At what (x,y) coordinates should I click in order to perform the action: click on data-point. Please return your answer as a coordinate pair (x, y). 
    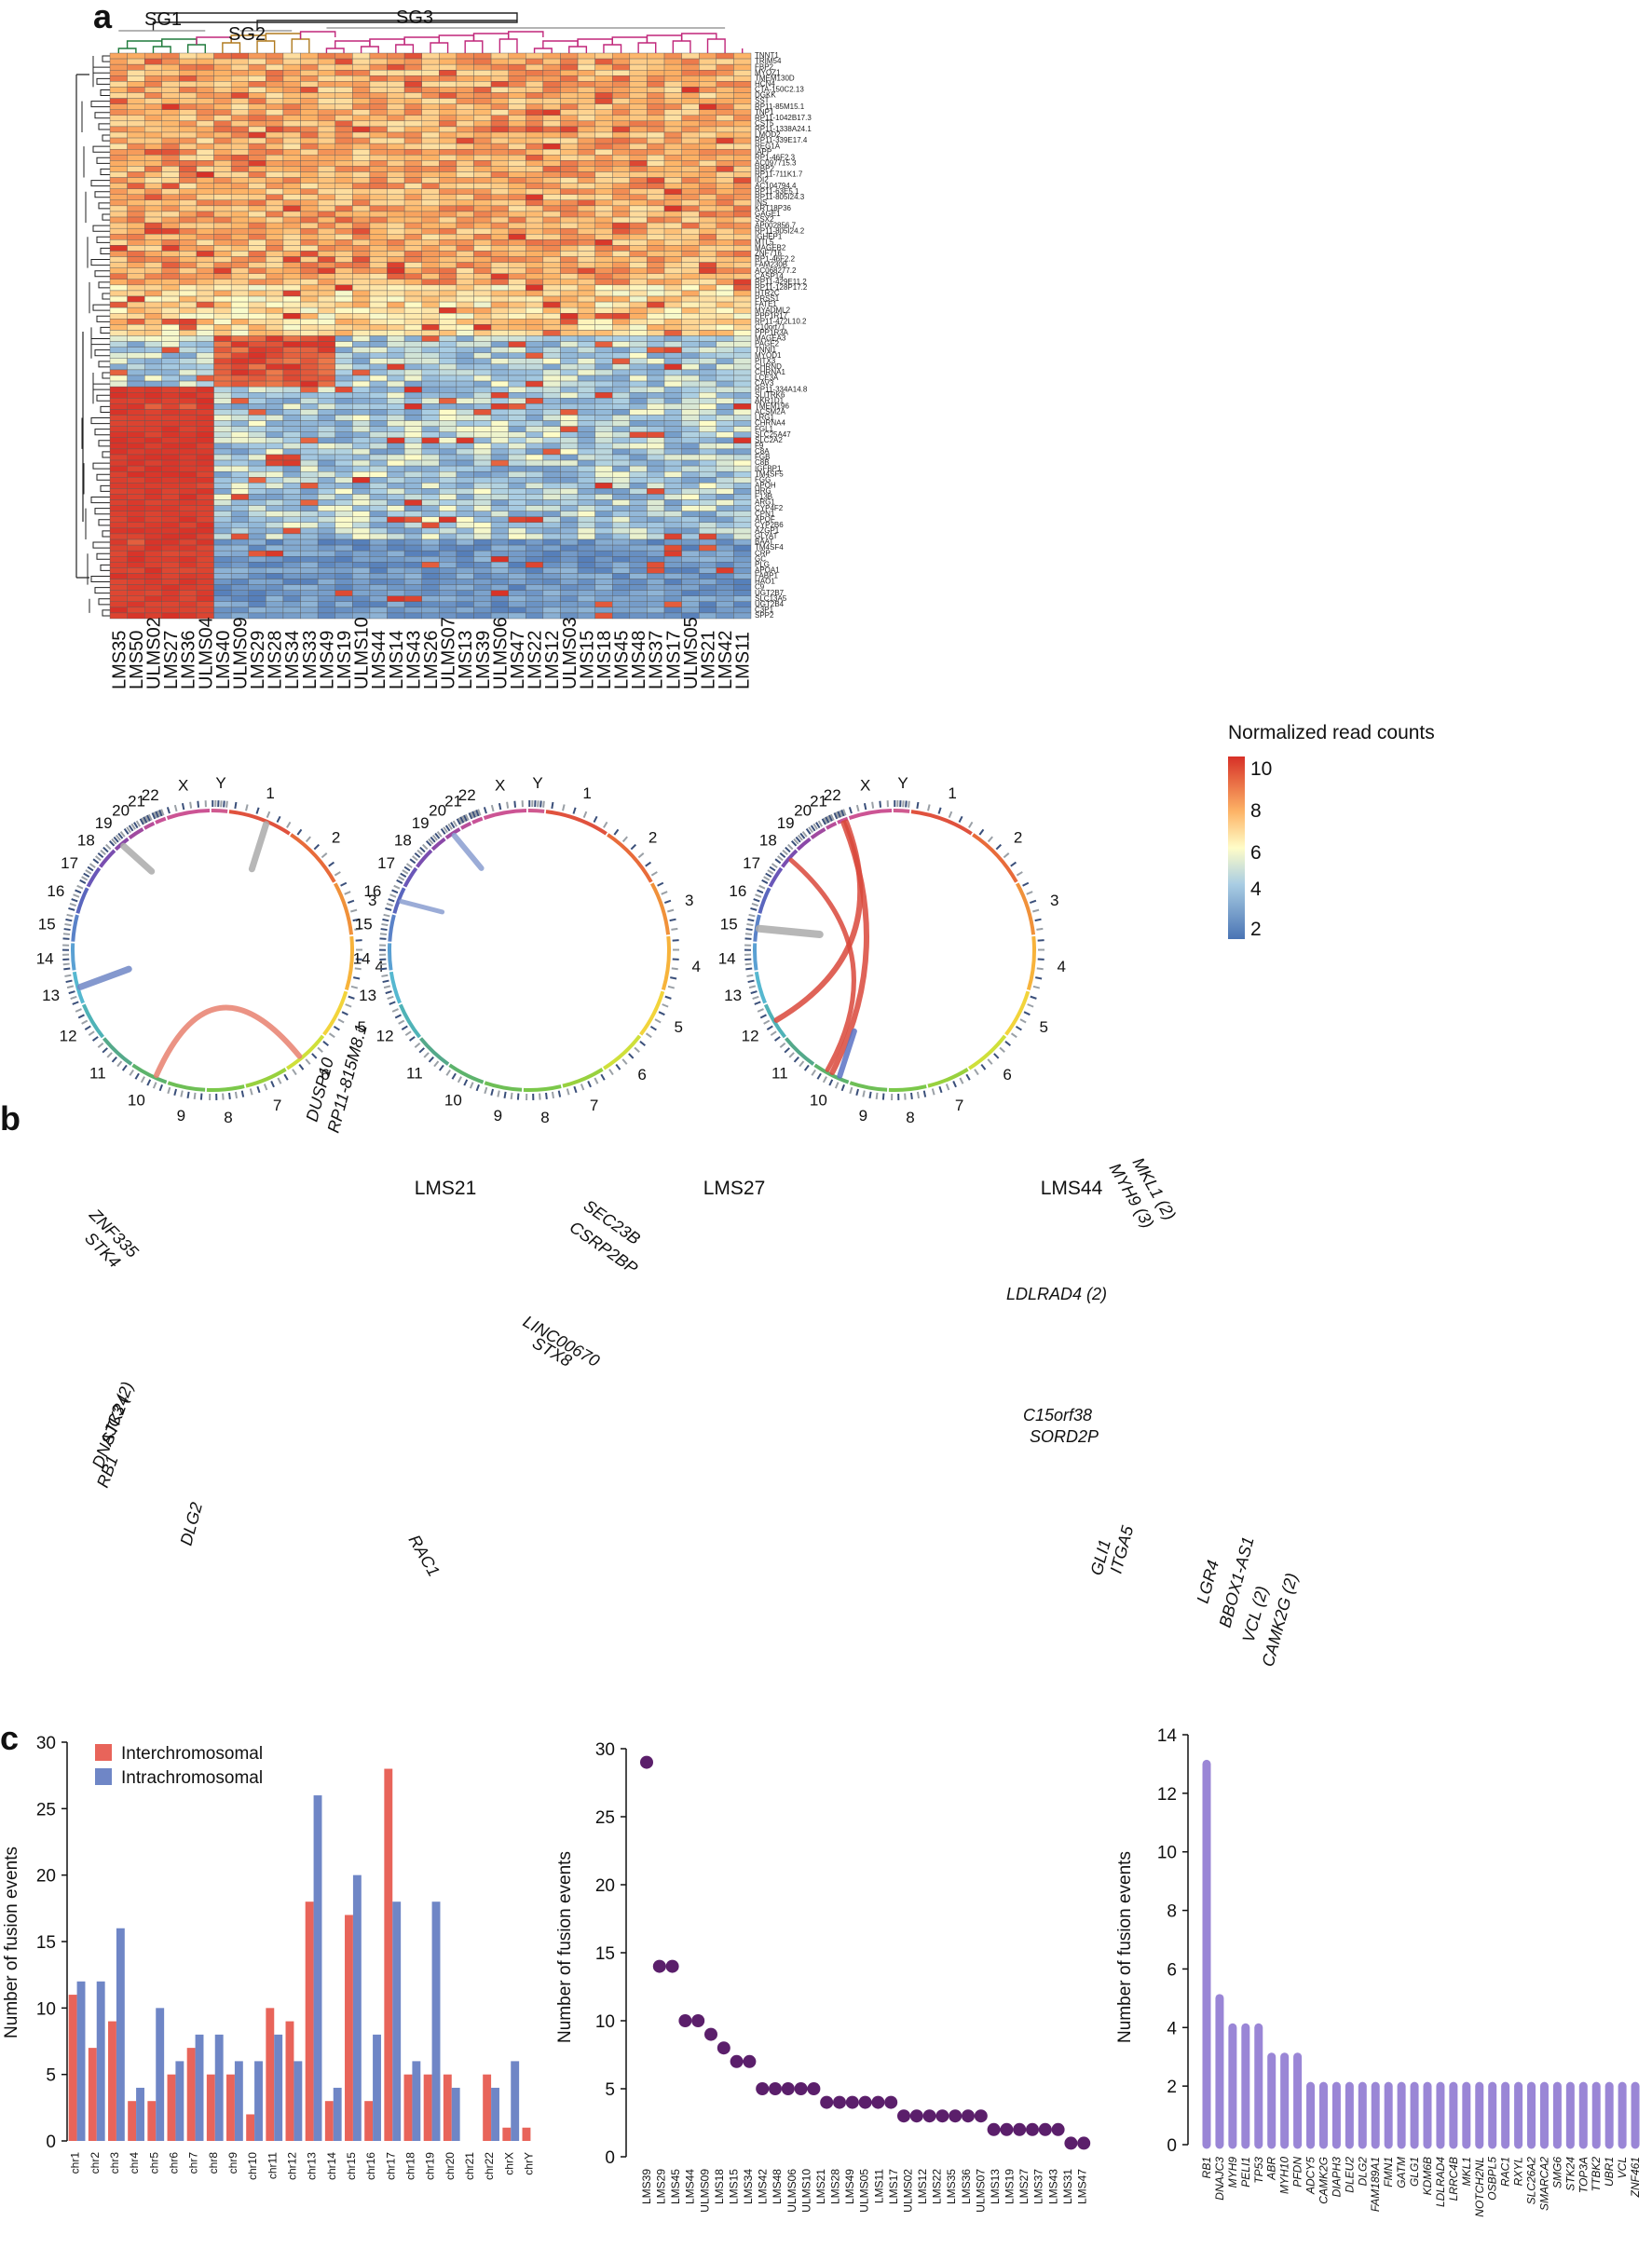
    Looking at the image, I should click on (865, 2102).